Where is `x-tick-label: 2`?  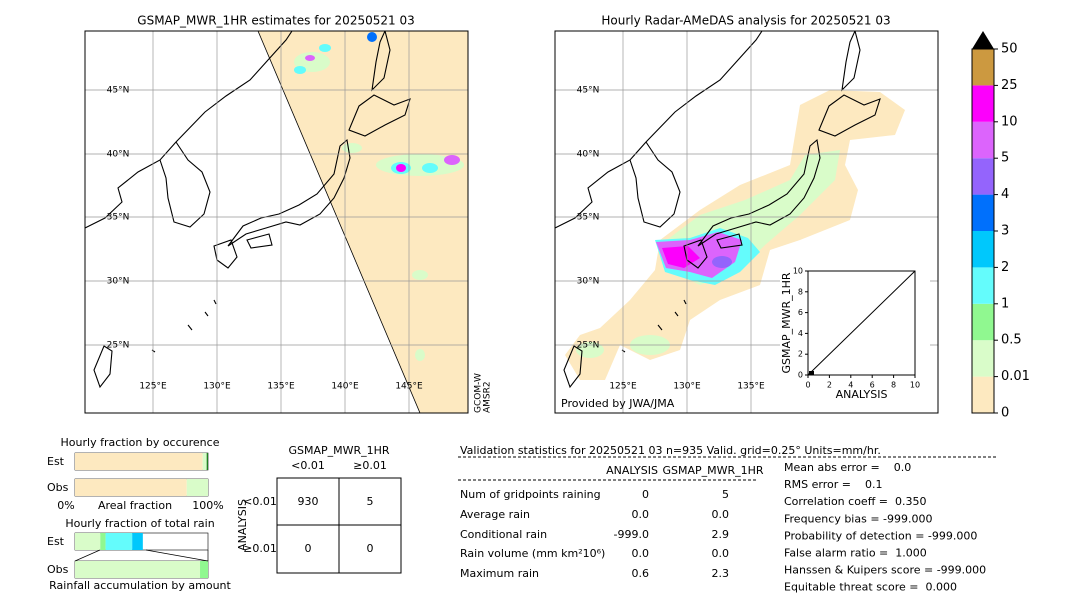 x-tick-label: 2 is located at coordinates (829, 385).